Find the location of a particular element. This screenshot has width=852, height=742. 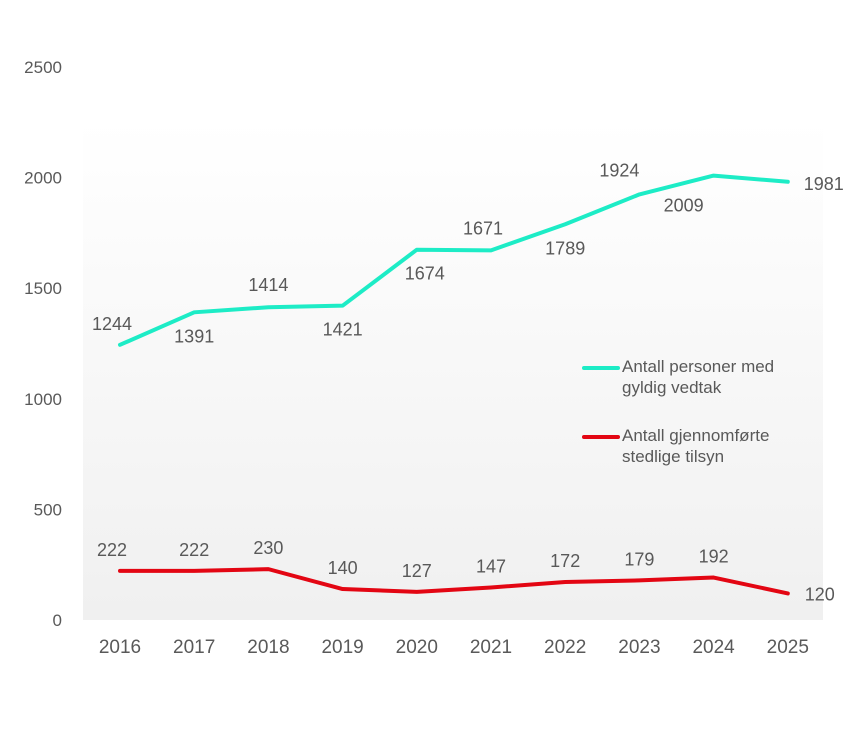

y-tick-label: 1000 is located at coordinates (43, 399).